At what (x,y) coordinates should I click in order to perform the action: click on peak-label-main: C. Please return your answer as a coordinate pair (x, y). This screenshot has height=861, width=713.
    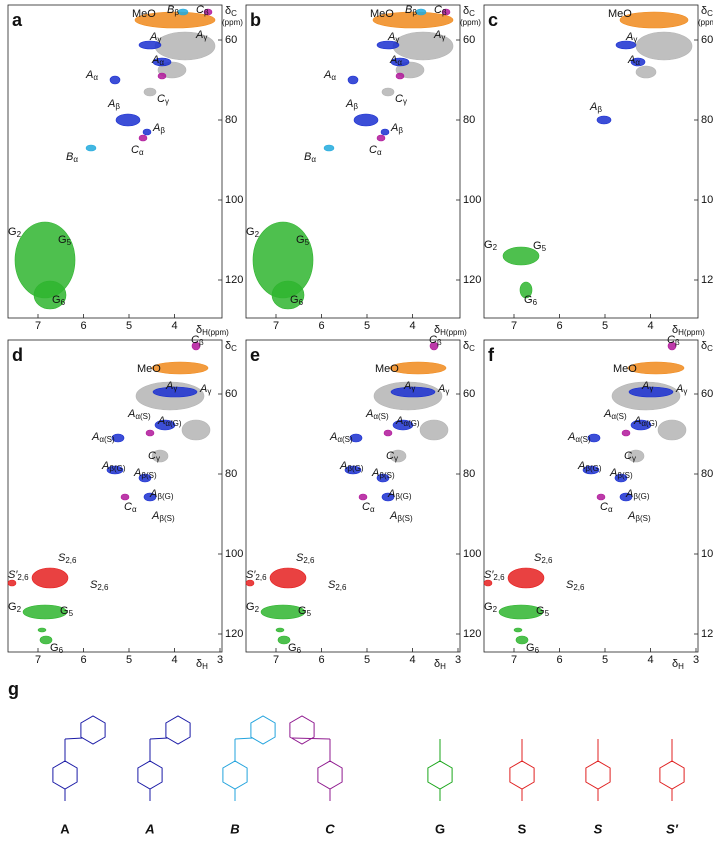
    Looking at the image, I should click on (399, 99).